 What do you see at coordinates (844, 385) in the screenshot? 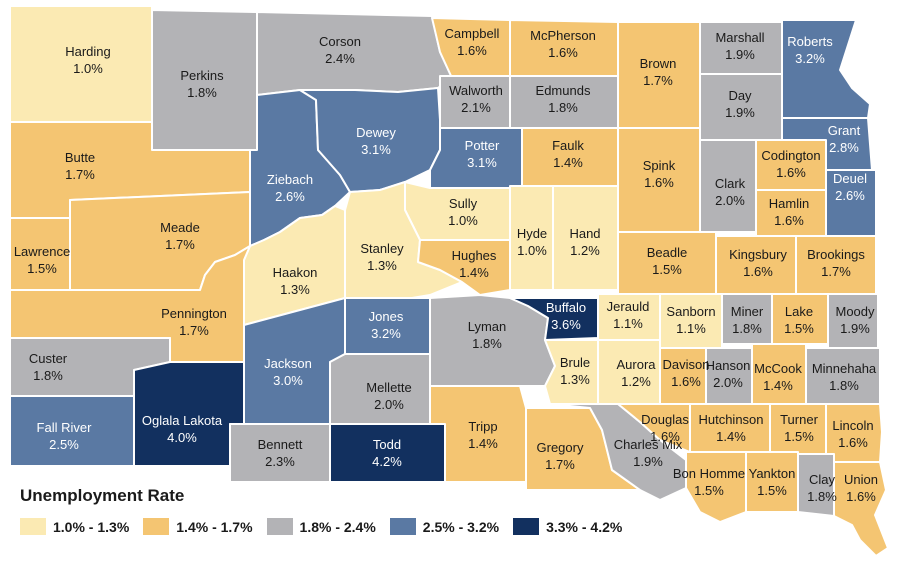
I see `county-rate-minnehaha: 1.8%` at bounding box center [844, 385].